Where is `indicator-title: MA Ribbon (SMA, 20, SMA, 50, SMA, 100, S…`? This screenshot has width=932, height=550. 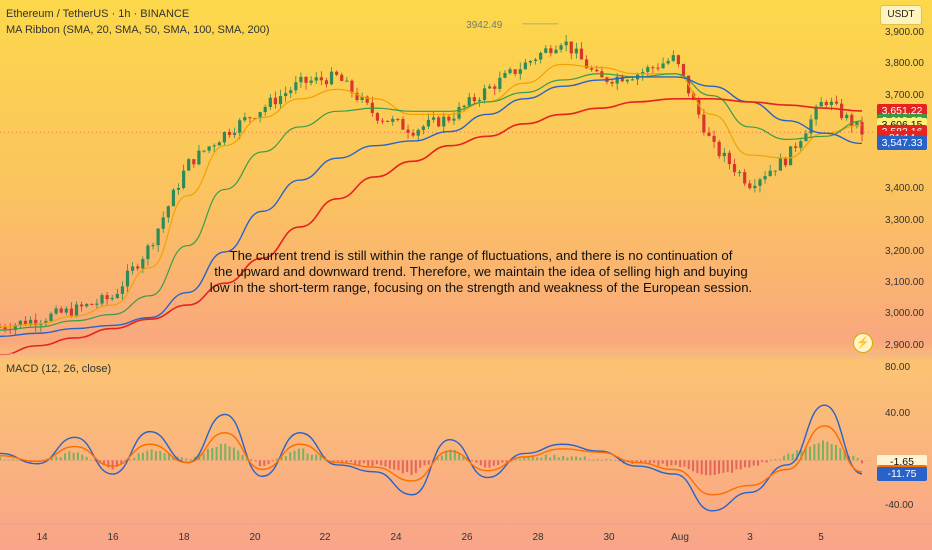 indicator-title: MA Ribbon (SMA, 20, SMA, 50, SMA, 100, S… is located at coordinates (138, 30).